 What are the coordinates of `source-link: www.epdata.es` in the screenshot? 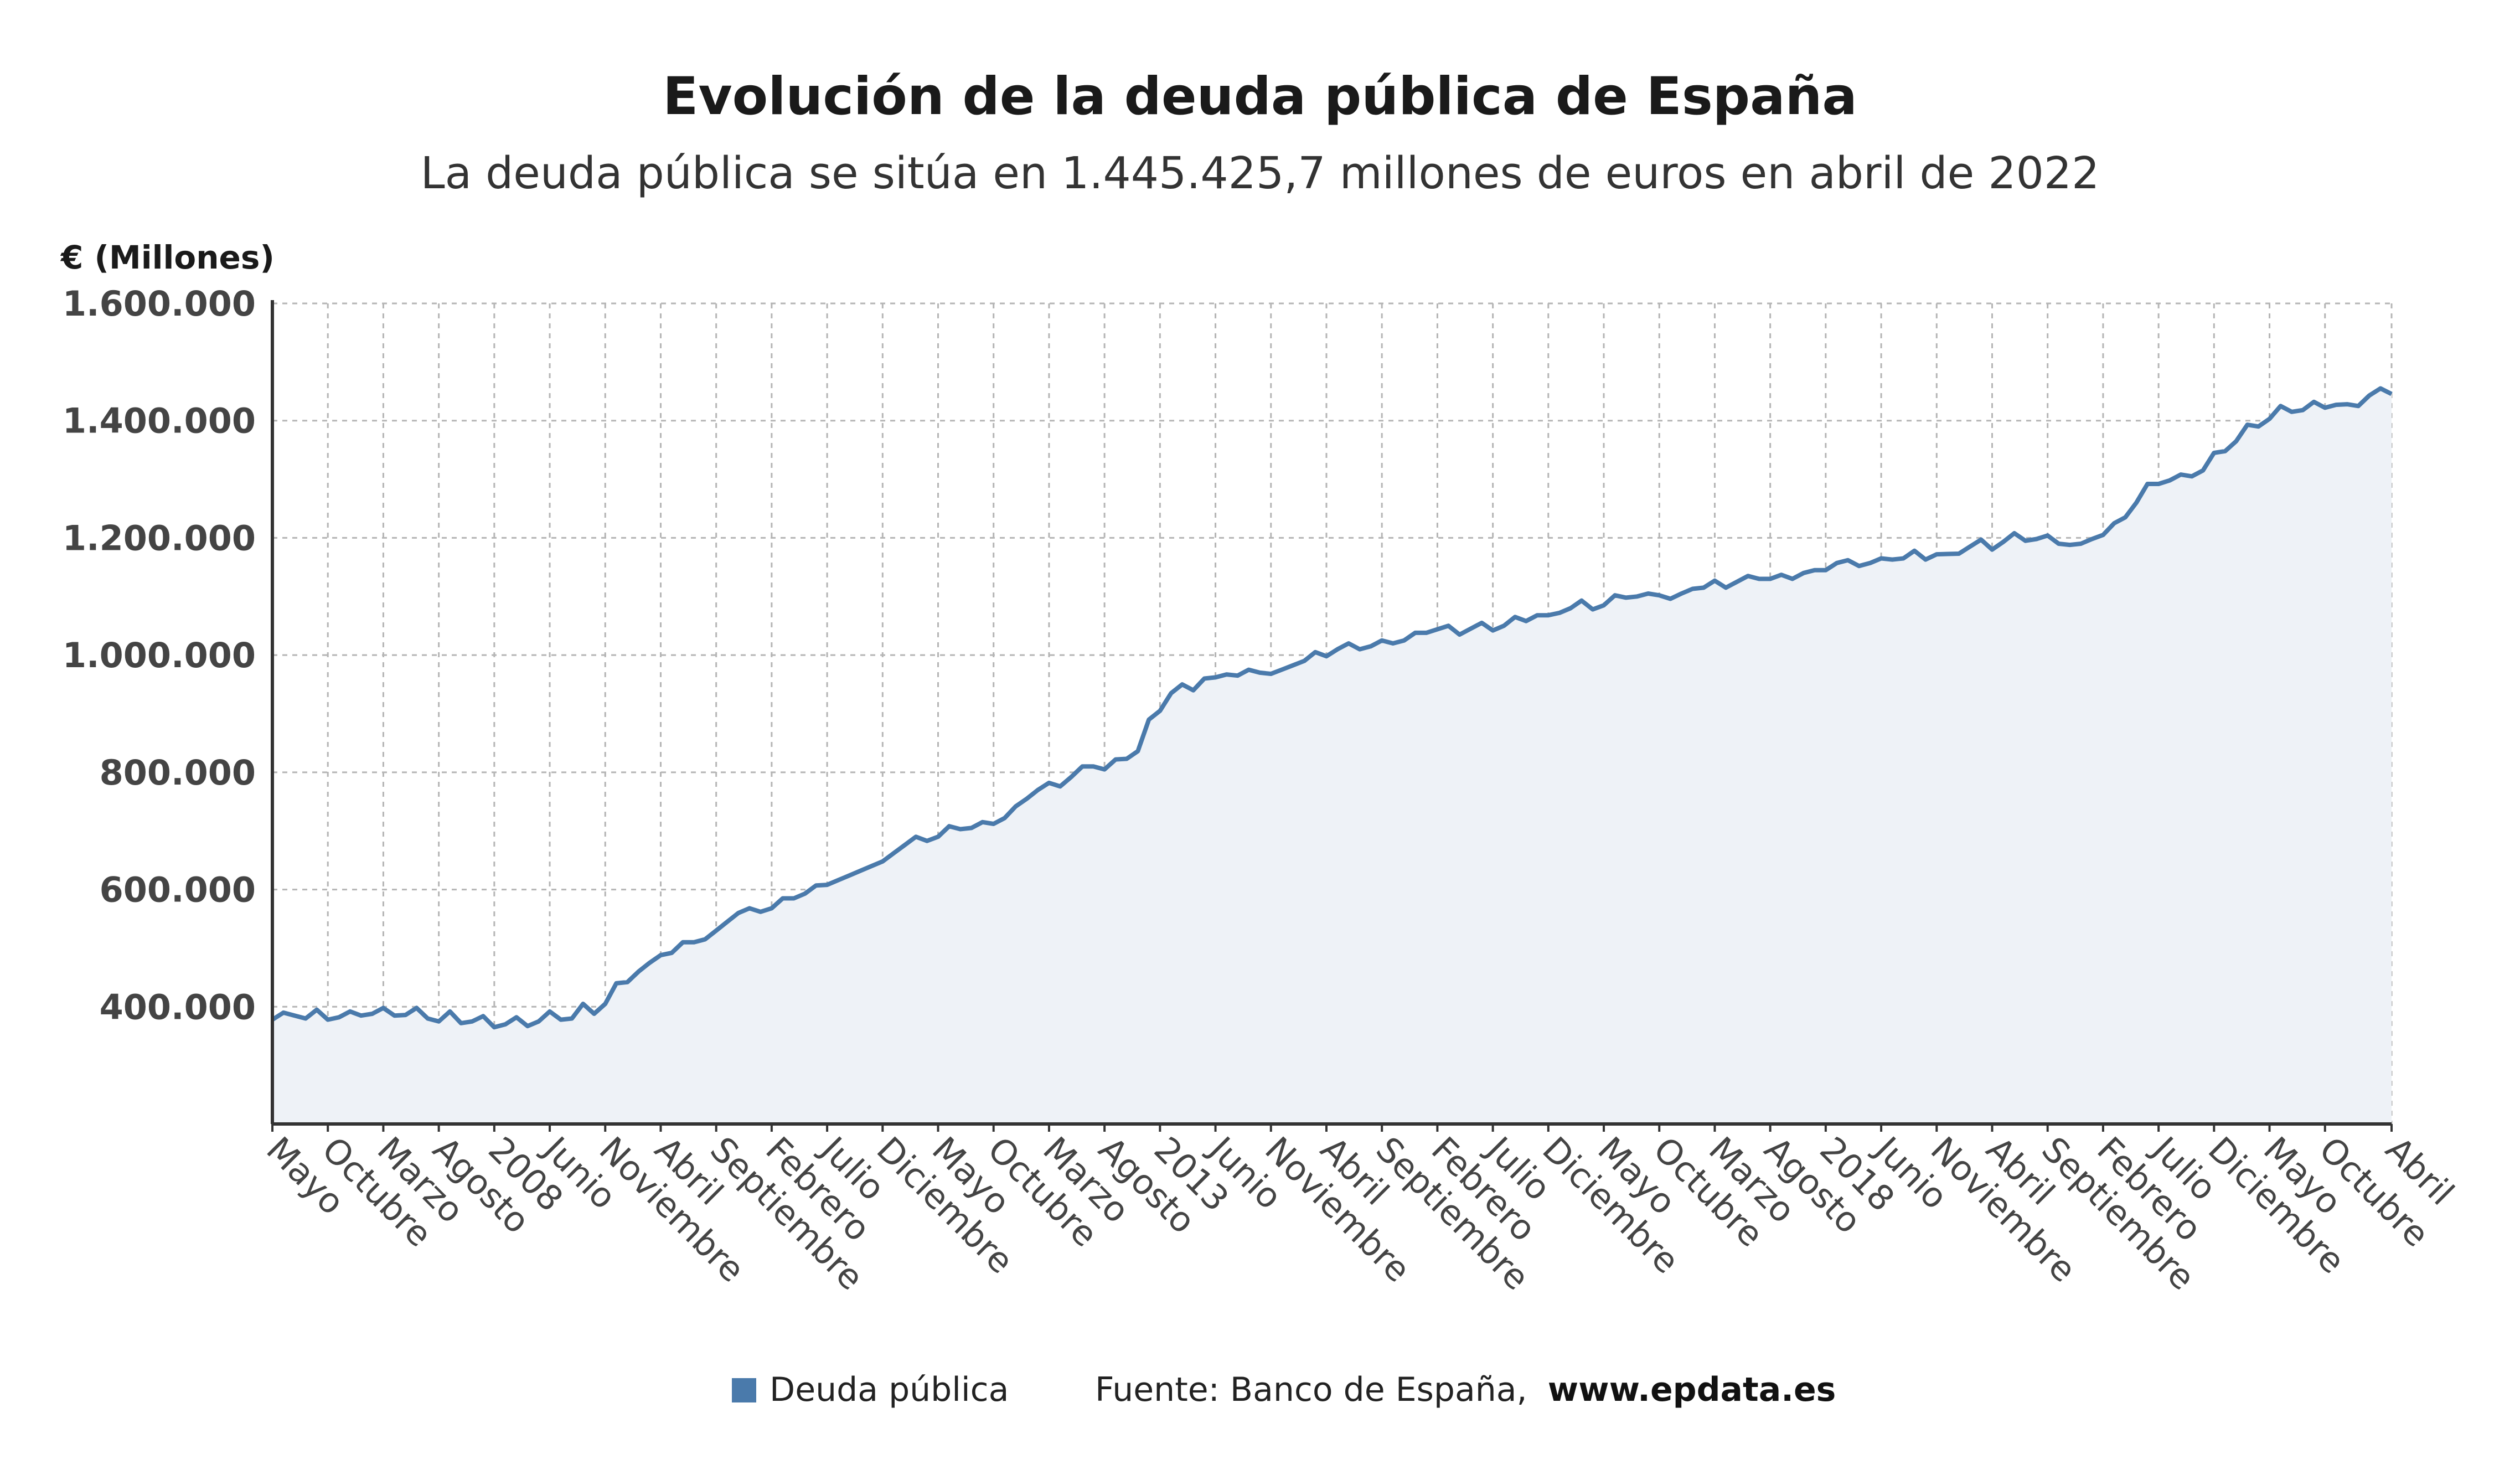 It's located at (1692, 1389).